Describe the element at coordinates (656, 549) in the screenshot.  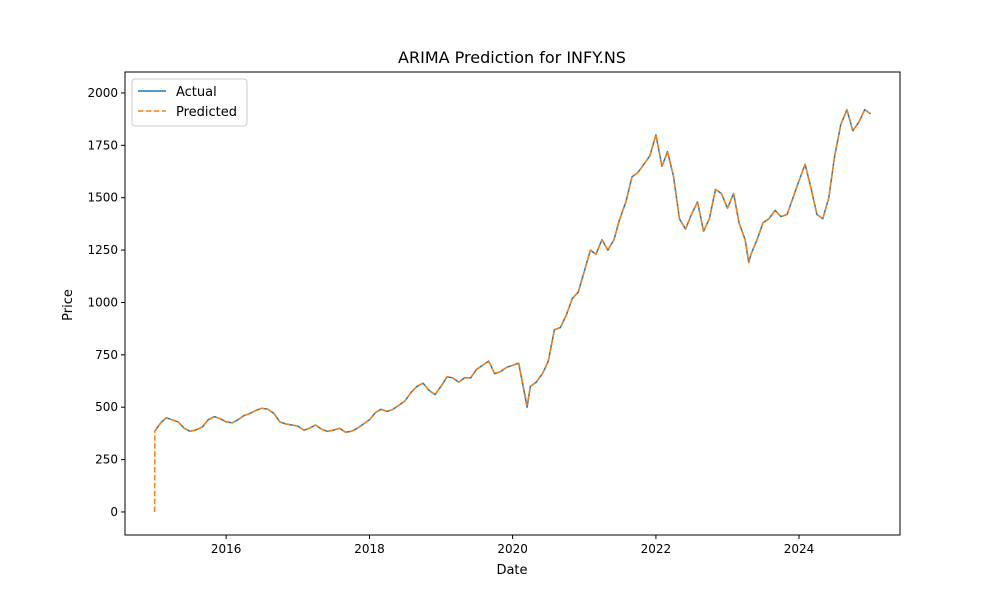
I see `x-tick-label: 2022` at that location.